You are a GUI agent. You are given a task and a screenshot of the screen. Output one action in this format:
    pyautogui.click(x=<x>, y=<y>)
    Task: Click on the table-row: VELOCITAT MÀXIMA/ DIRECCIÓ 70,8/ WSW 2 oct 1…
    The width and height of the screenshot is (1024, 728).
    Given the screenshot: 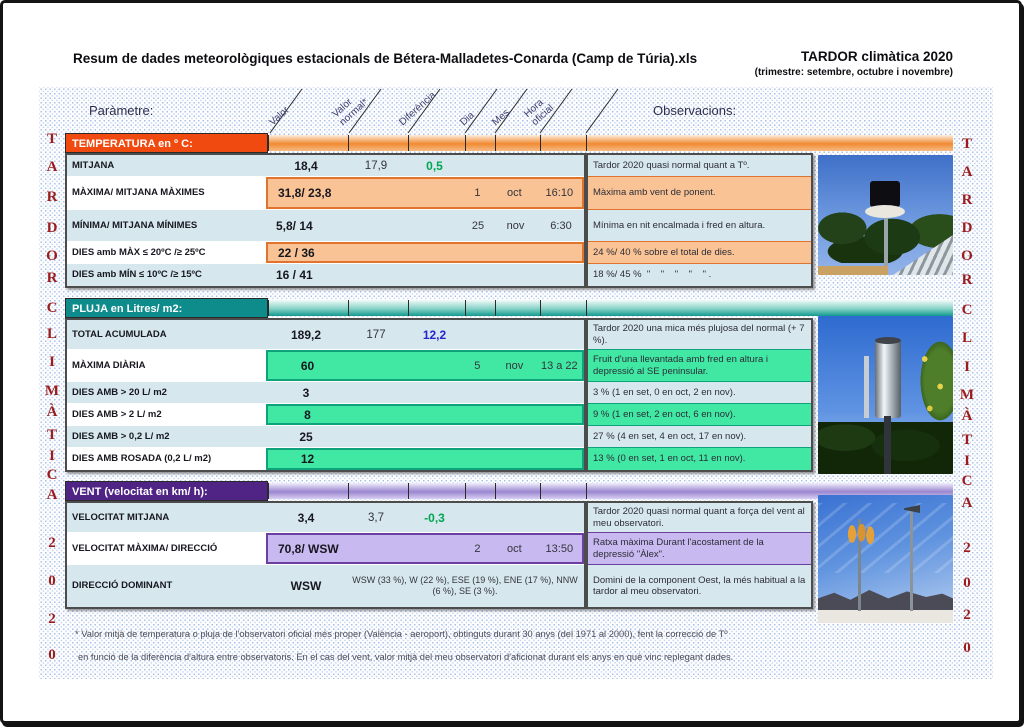 What is the action you would take?
    pyautogui.click(x=325, y=549)
    